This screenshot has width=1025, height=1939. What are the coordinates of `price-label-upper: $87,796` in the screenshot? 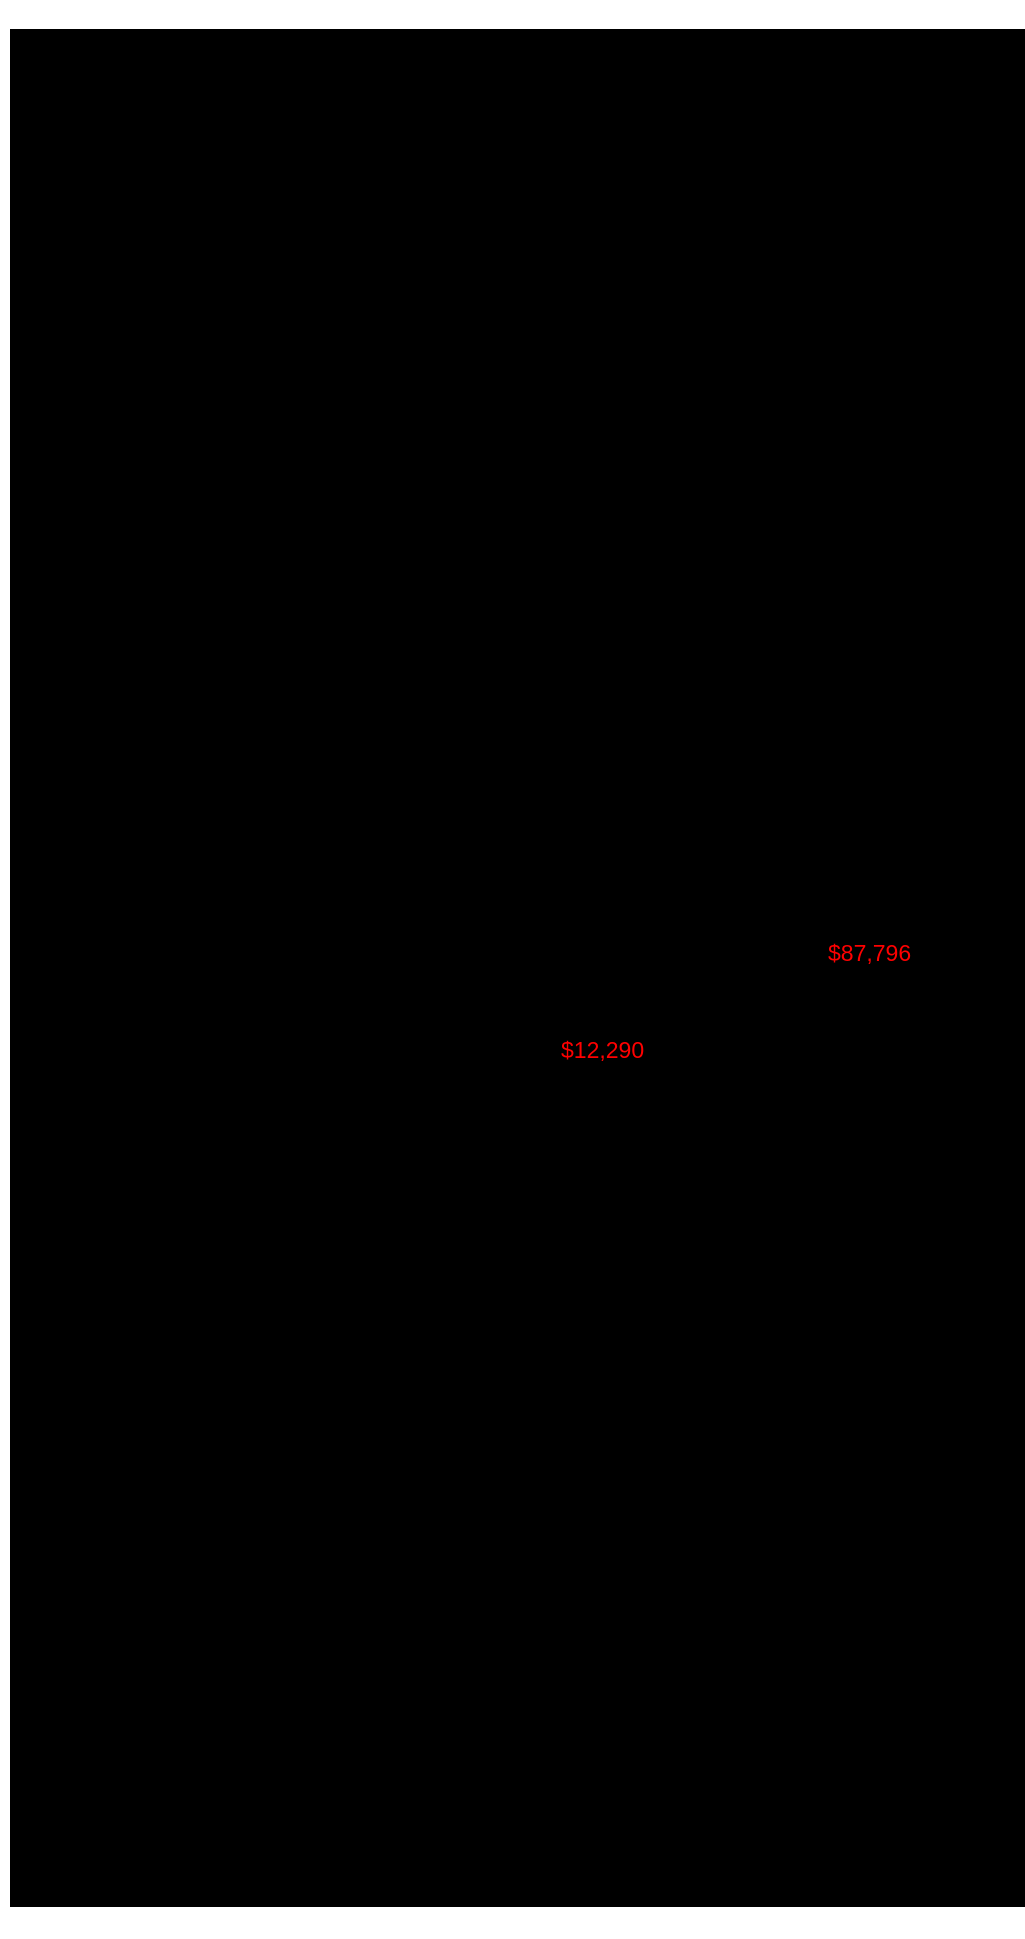 It's located at (870, 953).